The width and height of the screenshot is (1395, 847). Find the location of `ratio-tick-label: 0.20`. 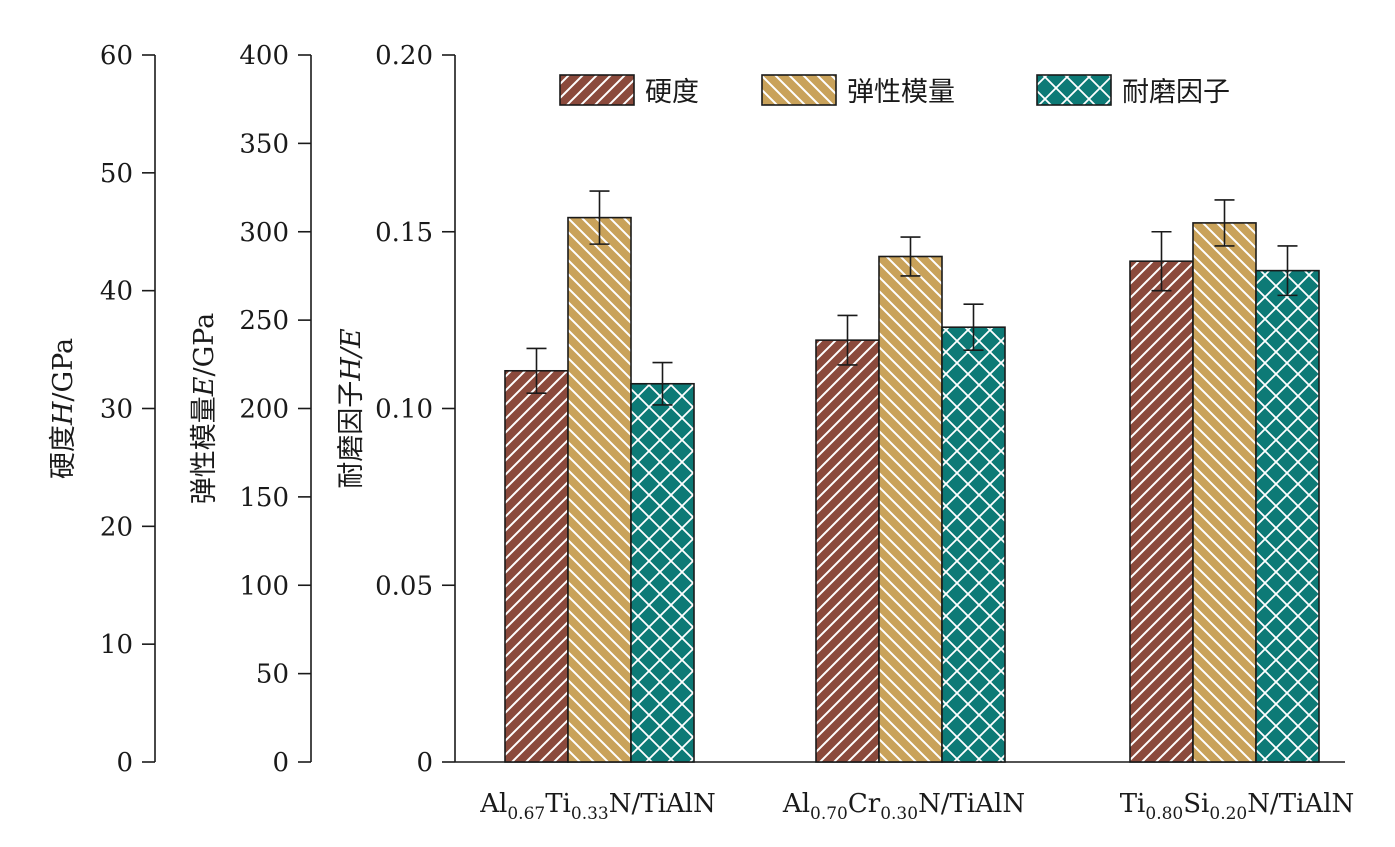

ratio-tick-label: 0.20 is located at coordinates (404, 56).